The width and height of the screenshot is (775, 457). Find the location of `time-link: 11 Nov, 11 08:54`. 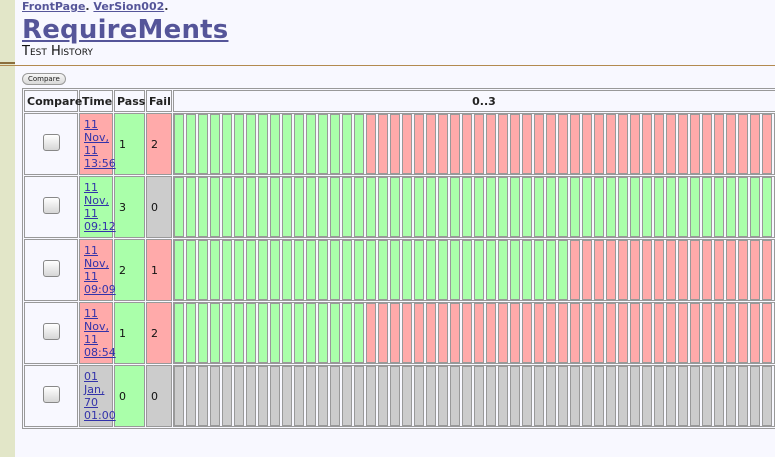

time-link: 11 Nov, 11 08:54 is located at coordinates (98, 333).